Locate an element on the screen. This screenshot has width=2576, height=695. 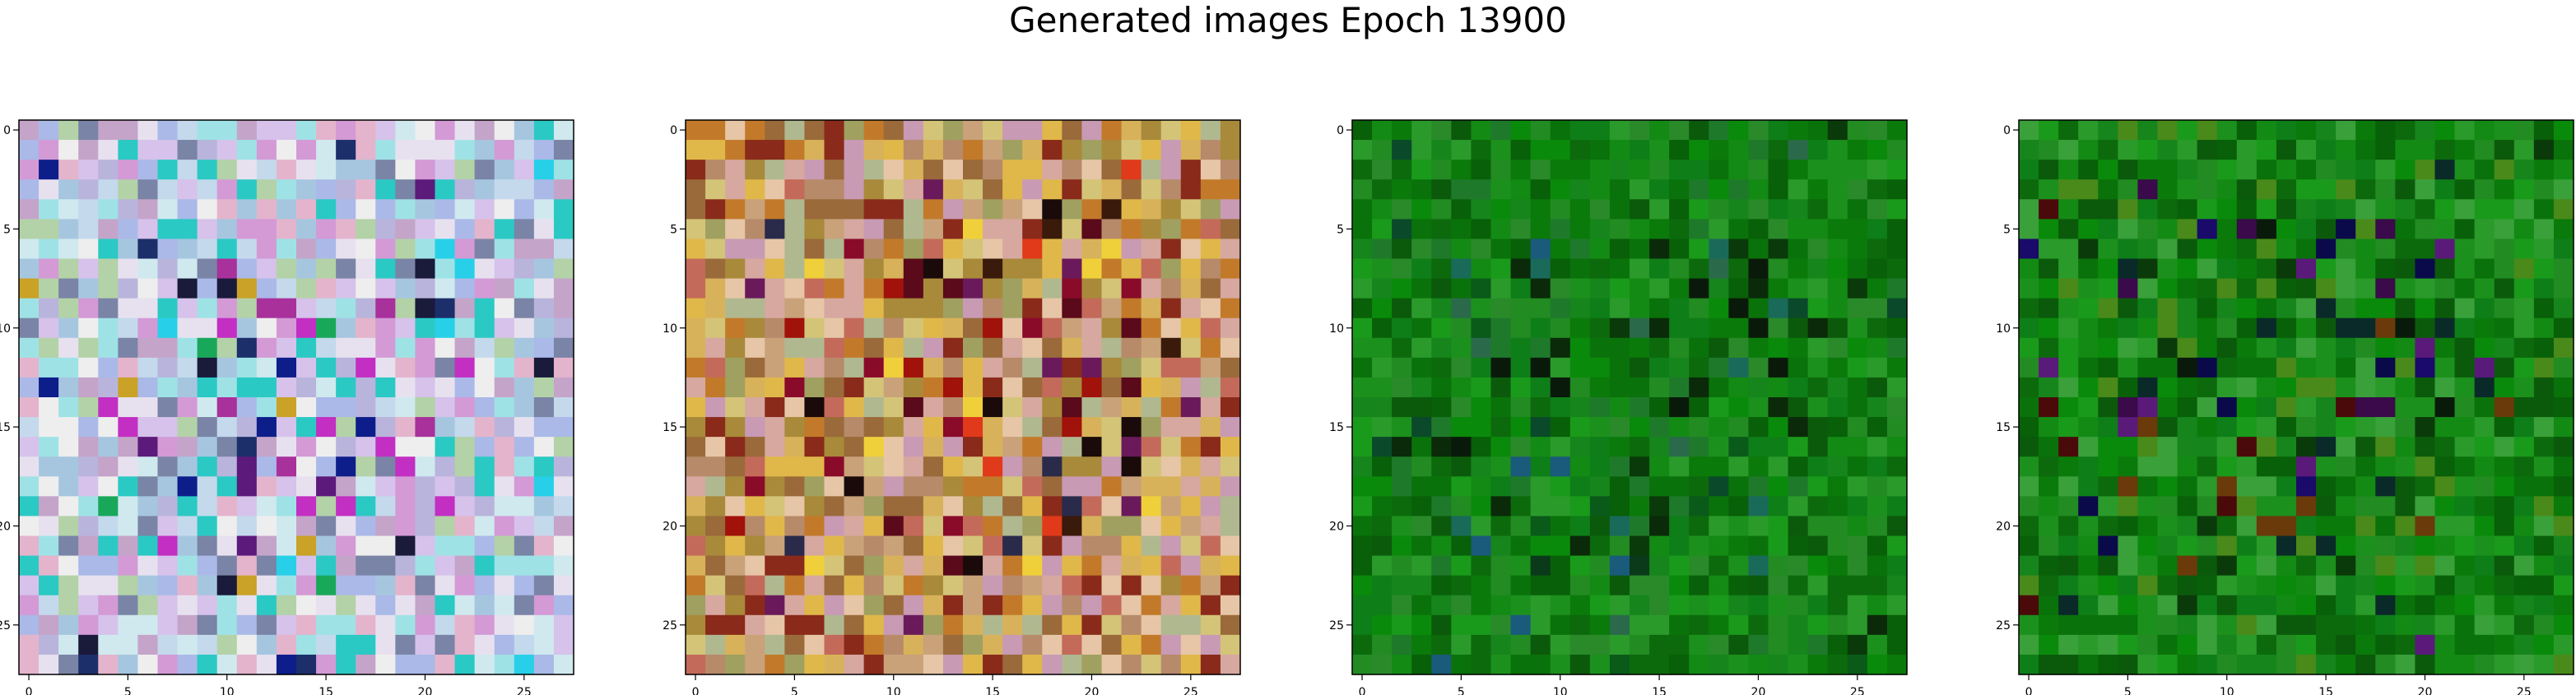
x-tick-label: 10 is located at coordinates (893, 690).